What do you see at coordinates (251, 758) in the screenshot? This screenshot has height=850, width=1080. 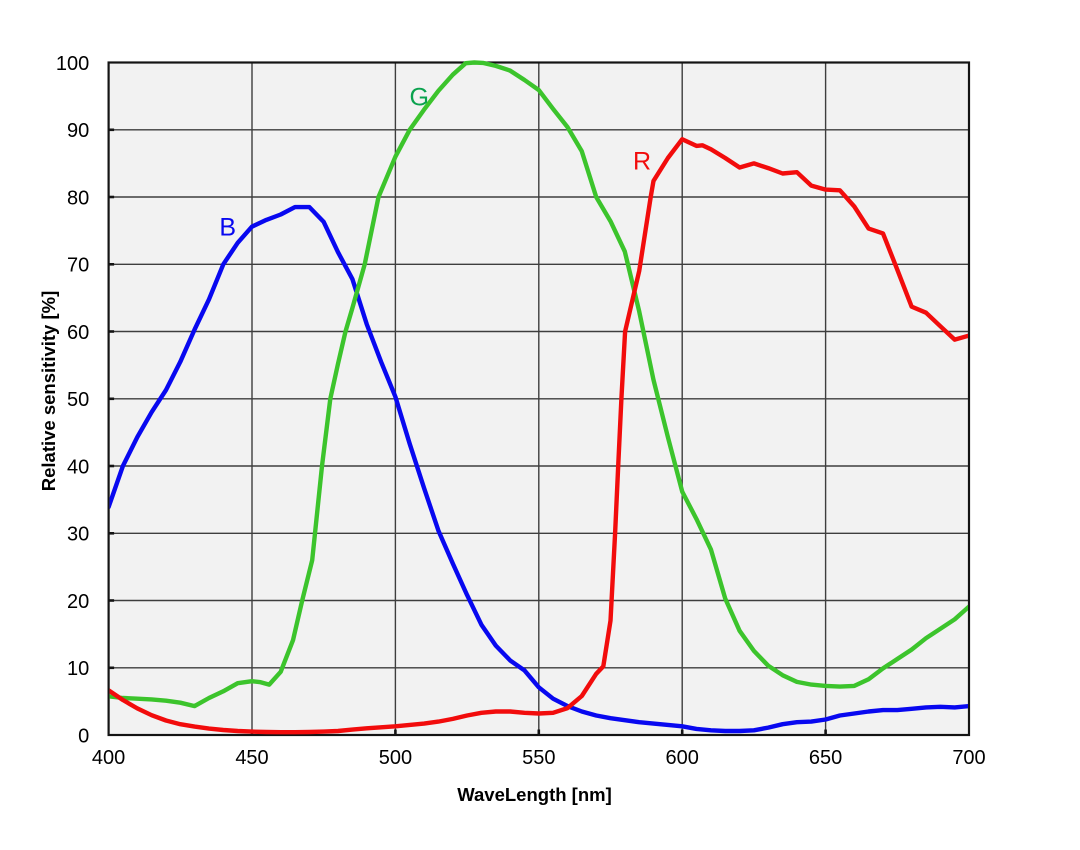 I see `svg-text: 450` at bounding box center [251, 758].